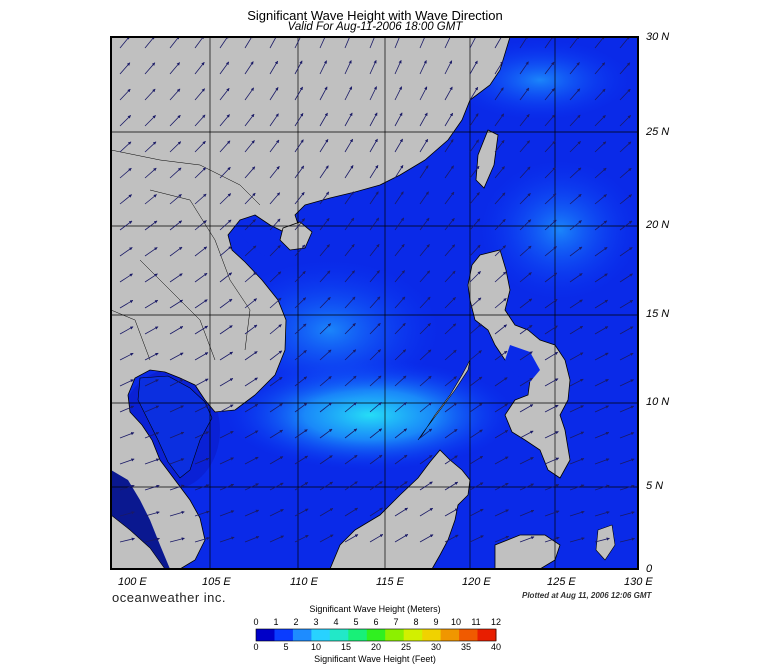  What do you see at coordinates (256, 622) in the screenshot?
I see `colorbar-tick-meters: 0` at bounding box center [256, 622].